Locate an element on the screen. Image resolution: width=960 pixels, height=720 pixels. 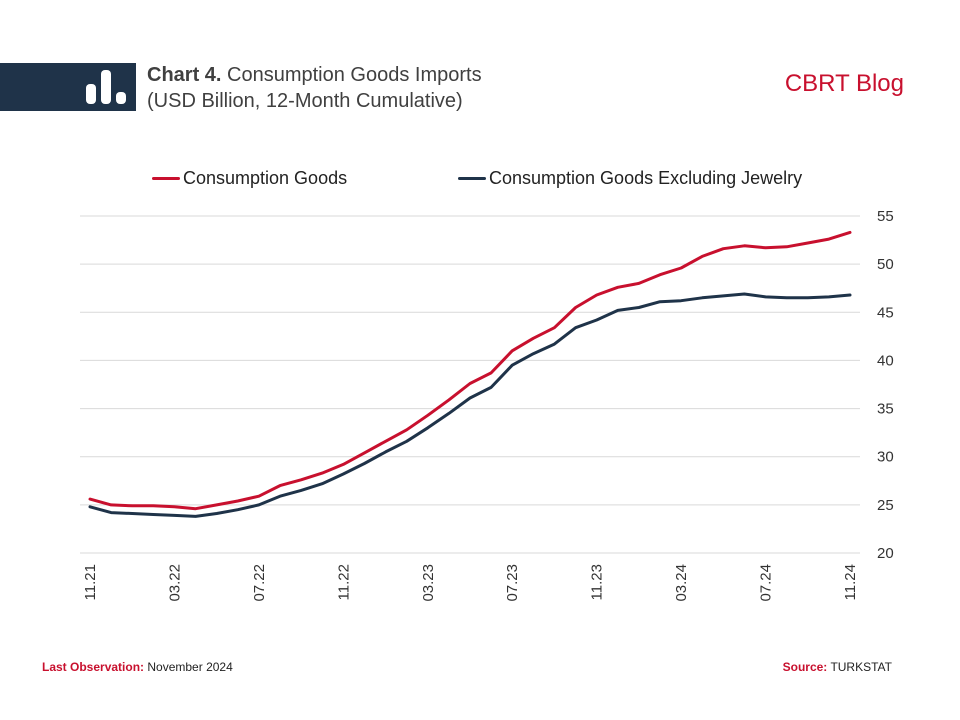
y-tick-label: 45 is located at coordinates (885, 312).